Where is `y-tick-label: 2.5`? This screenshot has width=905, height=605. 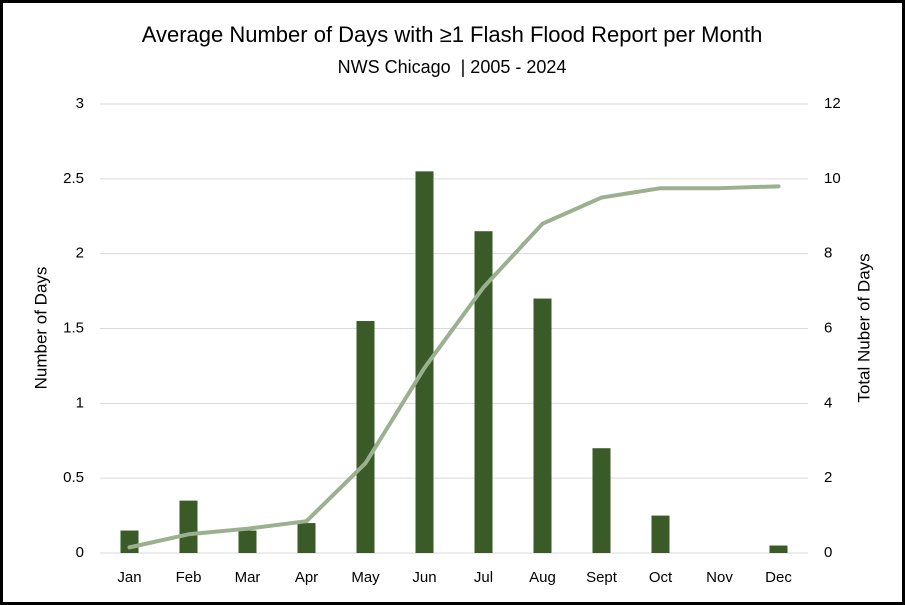 y-tick-label: 2.5 is located at coordinates (73, 178).